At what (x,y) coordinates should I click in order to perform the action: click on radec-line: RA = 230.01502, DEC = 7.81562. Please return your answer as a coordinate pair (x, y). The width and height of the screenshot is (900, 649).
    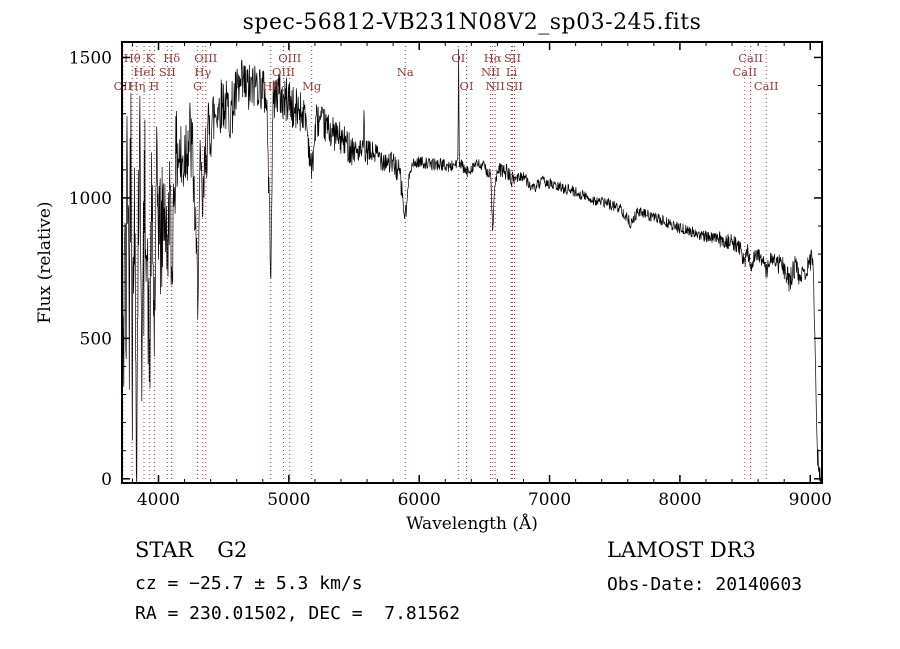
    Looking at the image, I should click on (298, 613).